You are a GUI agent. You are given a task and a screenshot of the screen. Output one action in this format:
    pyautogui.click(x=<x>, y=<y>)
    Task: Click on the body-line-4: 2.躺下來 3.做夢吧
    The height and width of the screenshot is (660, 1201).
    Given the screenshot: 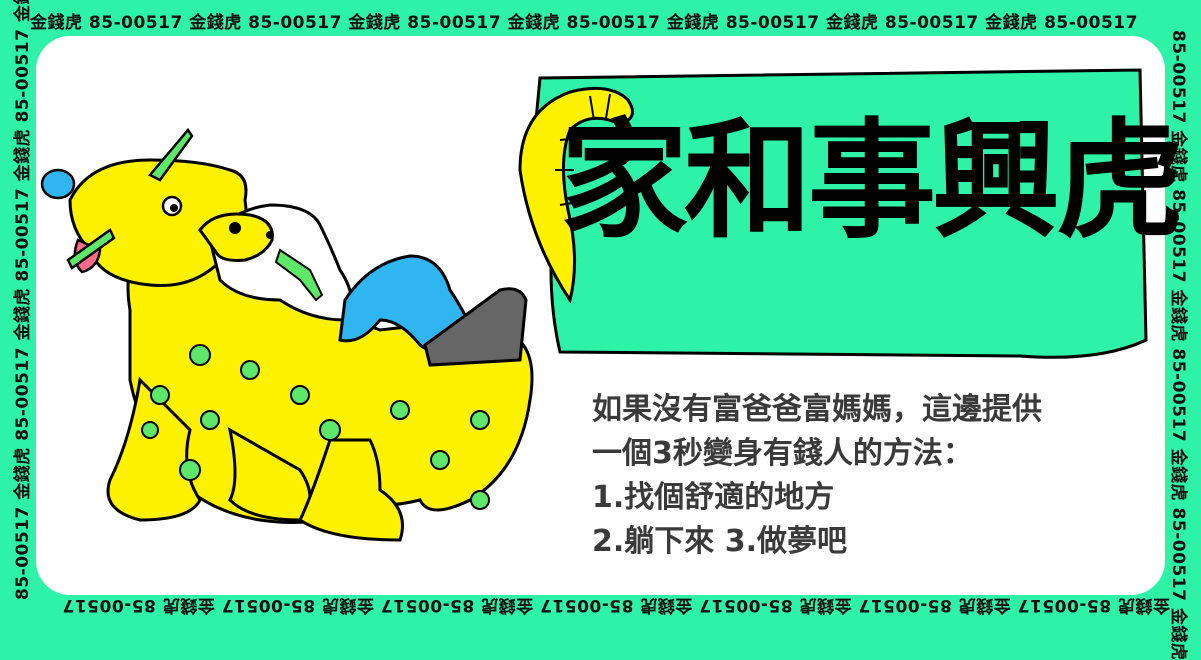 What is the action you would take?
    pyautogui.click(x=719, y=541)
    